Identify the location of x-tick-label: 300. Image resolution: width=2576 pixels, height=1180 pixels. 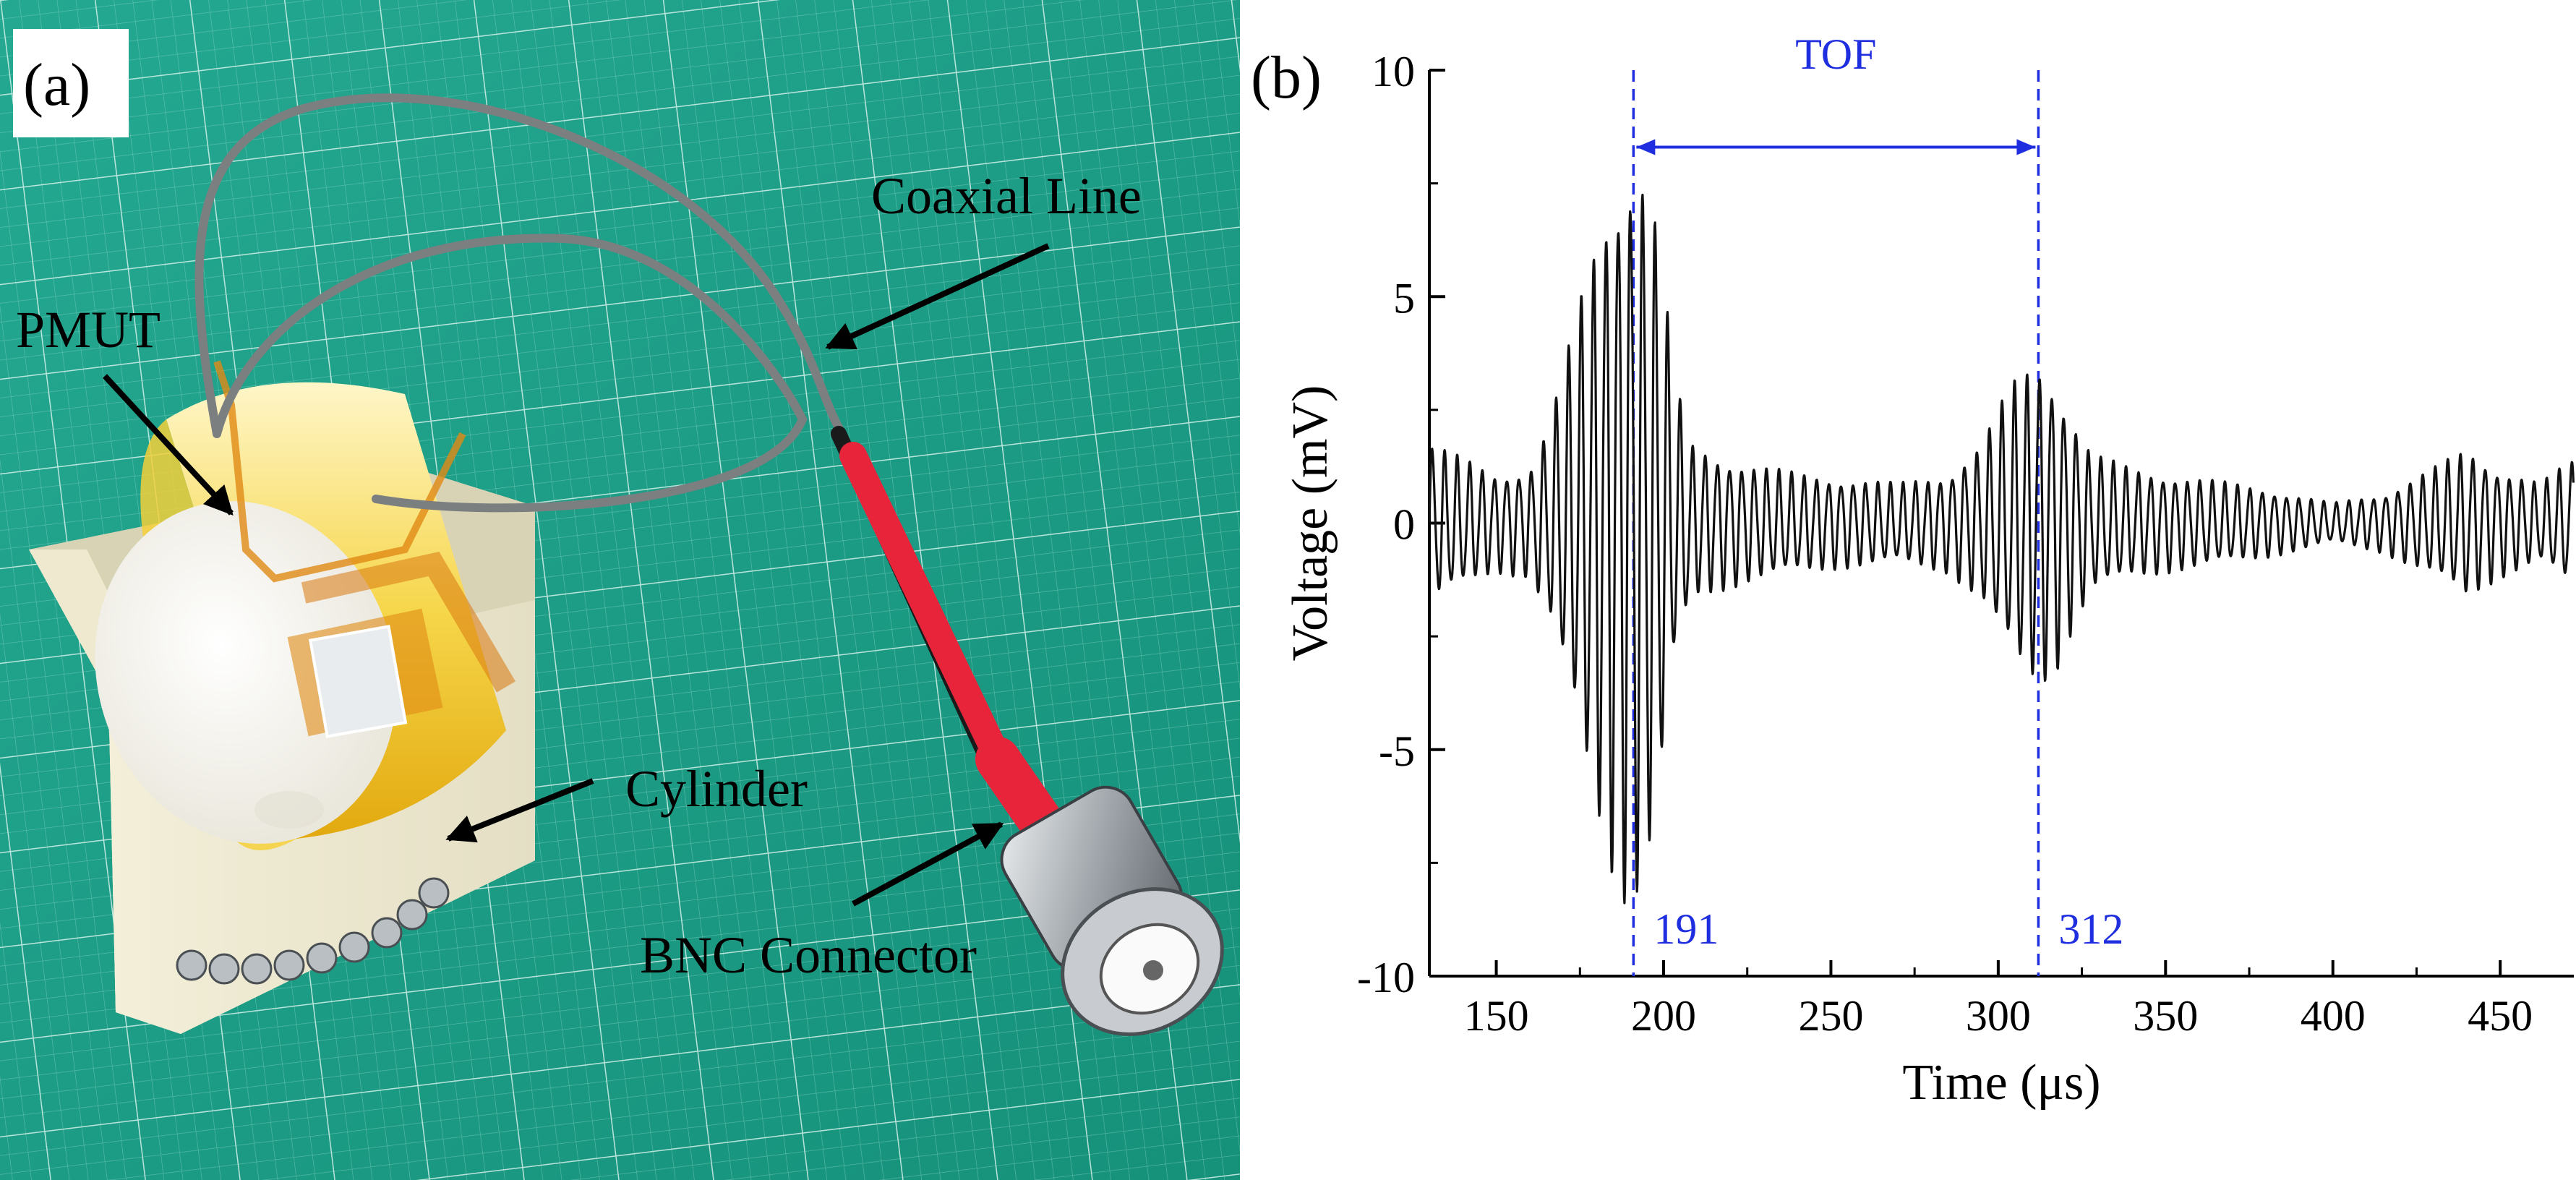
(1999, 1016).